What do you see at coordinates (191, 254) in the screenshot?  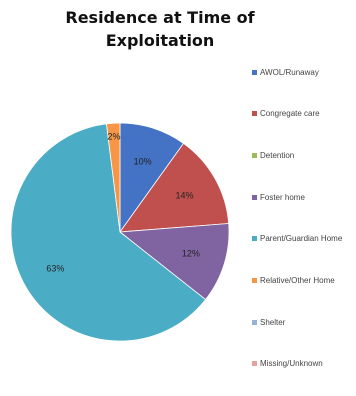 I see `slice-label-foster-home: 12%` at bounding box center [191, 254].